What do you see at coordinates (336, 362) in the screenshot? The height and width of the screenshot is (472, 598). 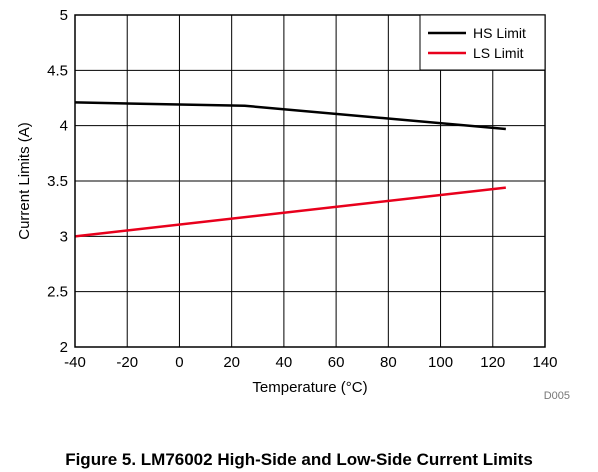 I see `x-tick-label: 60` at bounding box center [336, 362].